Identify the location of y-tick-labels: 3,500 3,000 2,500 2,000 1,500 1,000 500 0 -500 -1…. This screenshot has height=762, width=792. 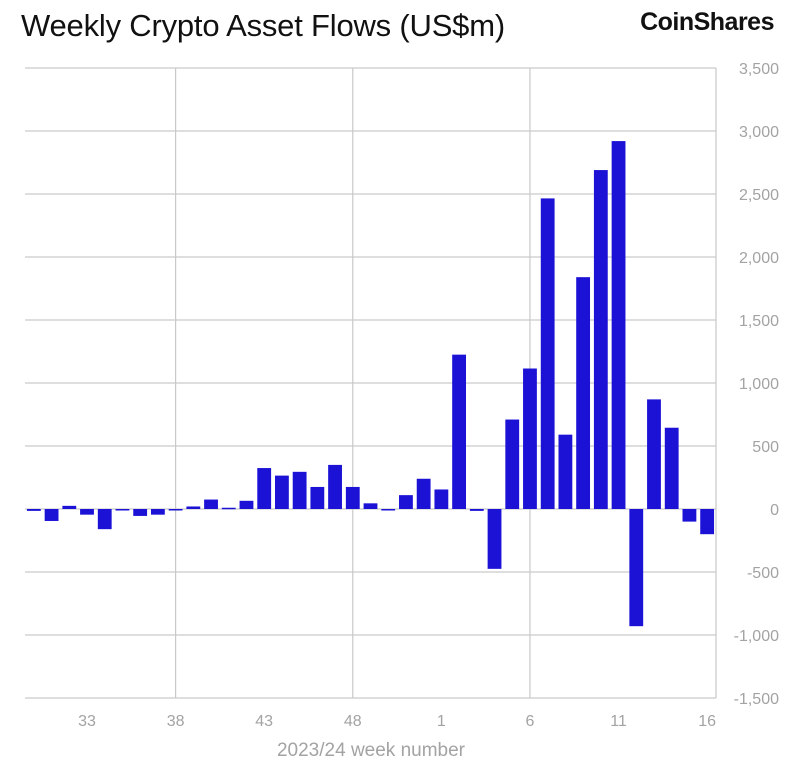
(756, 384).